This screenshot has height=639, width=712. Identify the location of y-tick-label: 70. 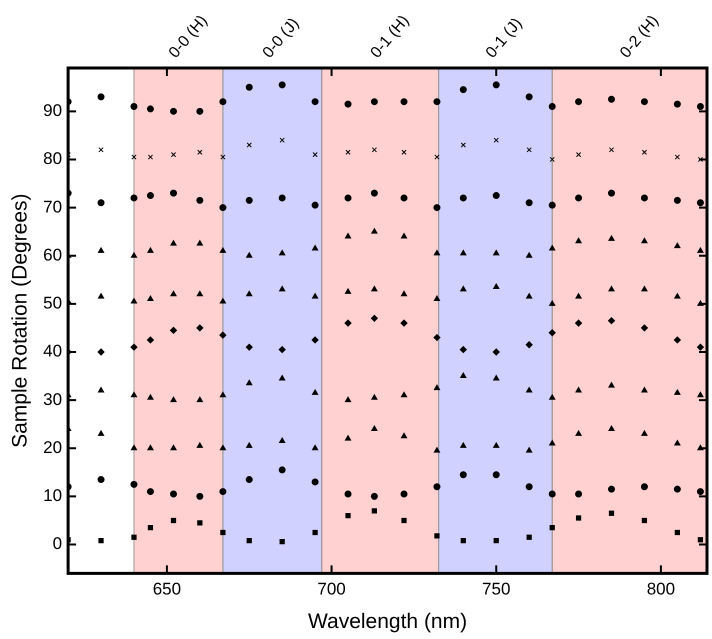
(52, 206).